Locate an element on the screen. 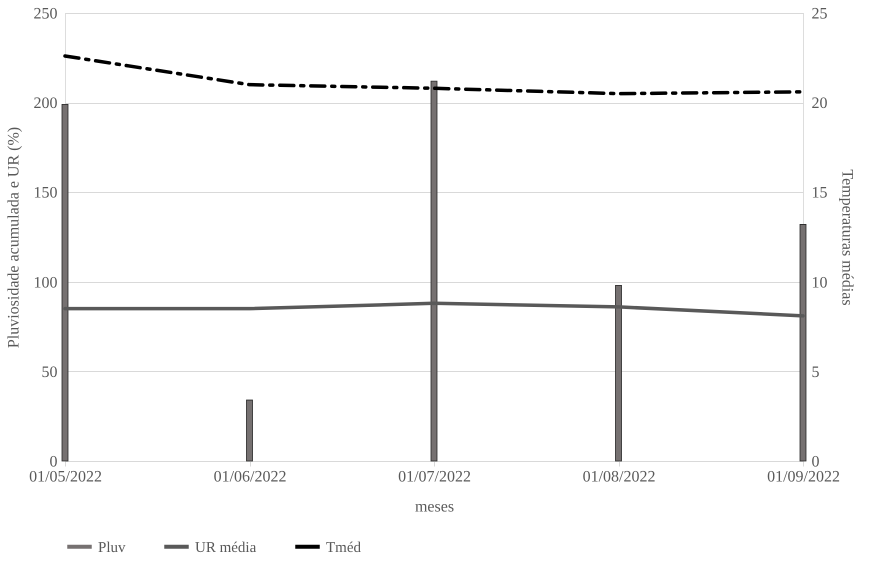 The width and height of the screenshot is (880, 570). y-tick-label: 150 is located at coordinates (46, 193).